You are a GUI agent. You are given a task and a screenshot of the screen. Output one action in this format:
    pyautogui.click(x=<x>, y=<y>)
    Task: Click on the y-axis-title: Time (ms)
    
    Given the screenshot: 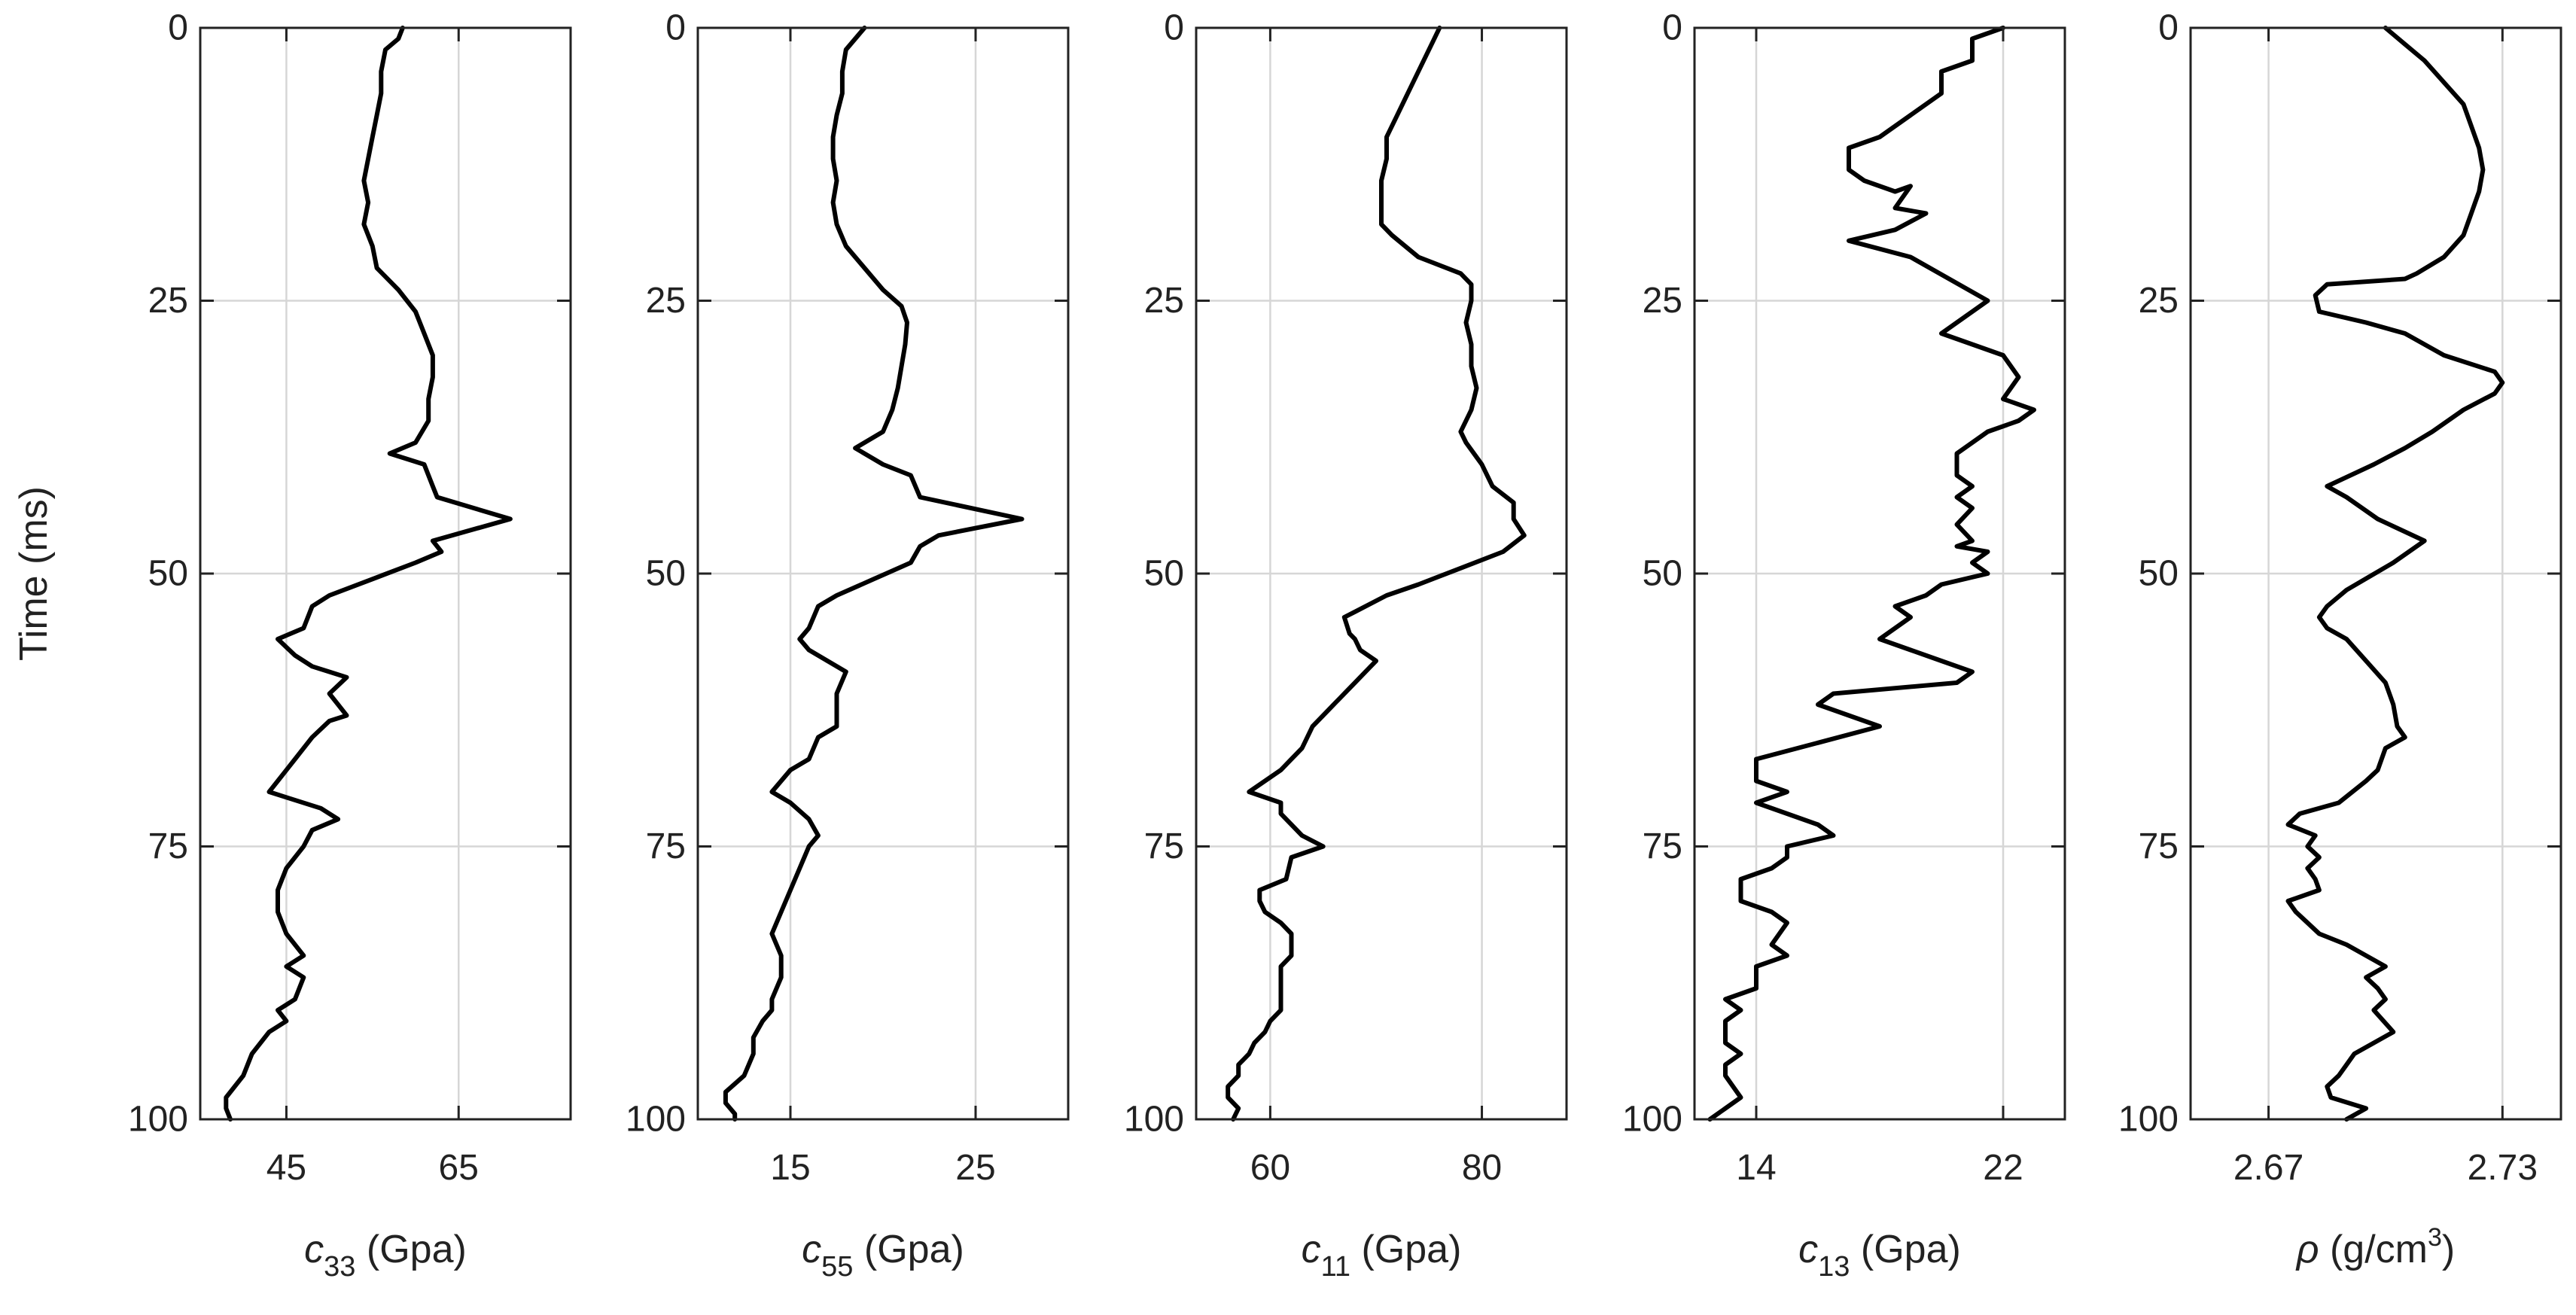 What is the action you would take?
    pyautogui.click(x=34, y=573)
    